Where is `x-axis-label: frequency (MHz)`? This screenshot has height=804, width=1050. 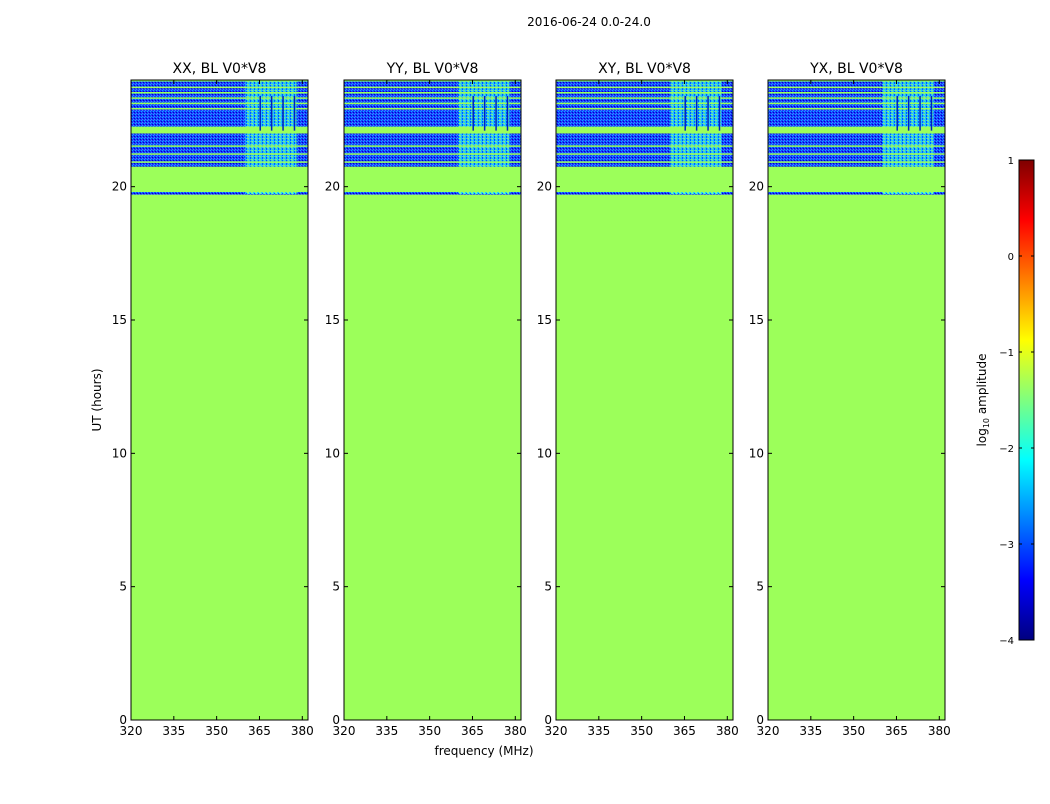 x-axis-label: frequency (MHz) is located at coordinates (483, 751).